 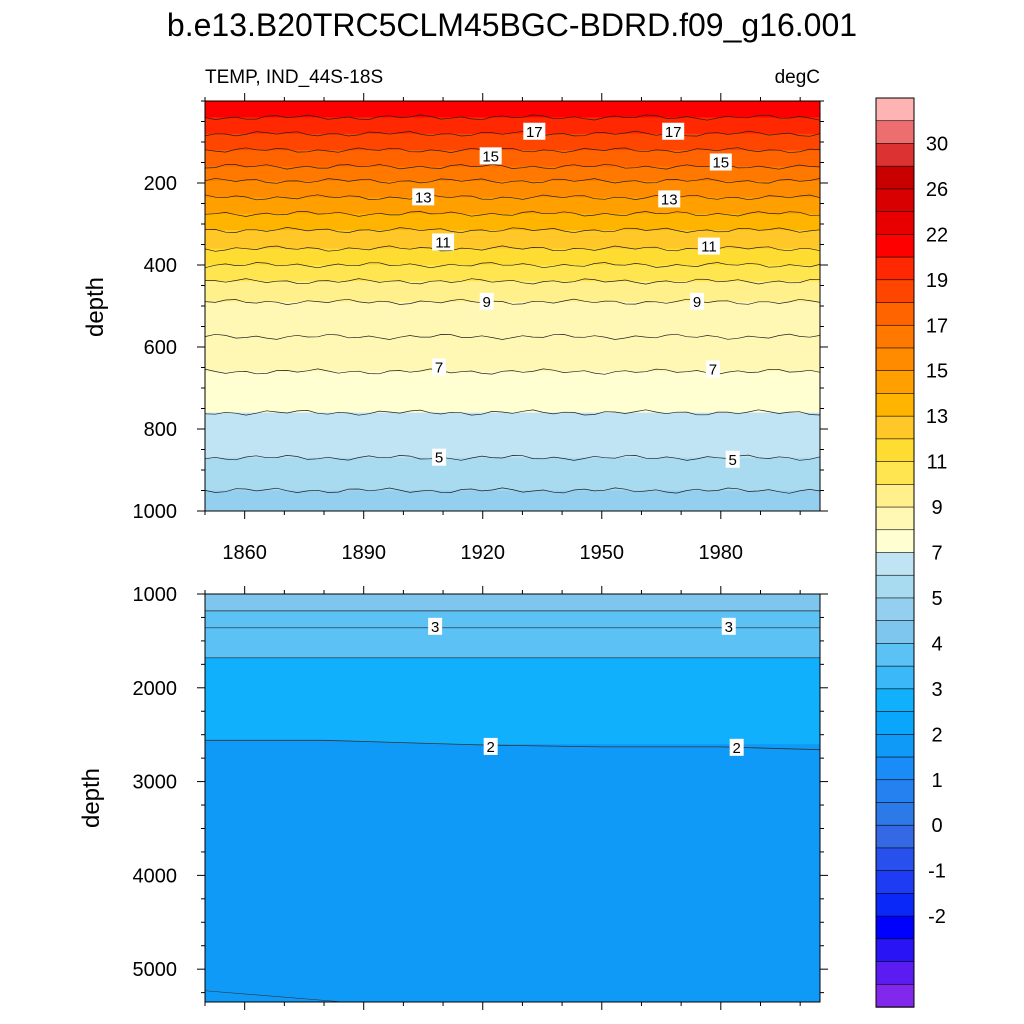 I want to click on upper-contour-label: 7, so click(x=439, y=368).